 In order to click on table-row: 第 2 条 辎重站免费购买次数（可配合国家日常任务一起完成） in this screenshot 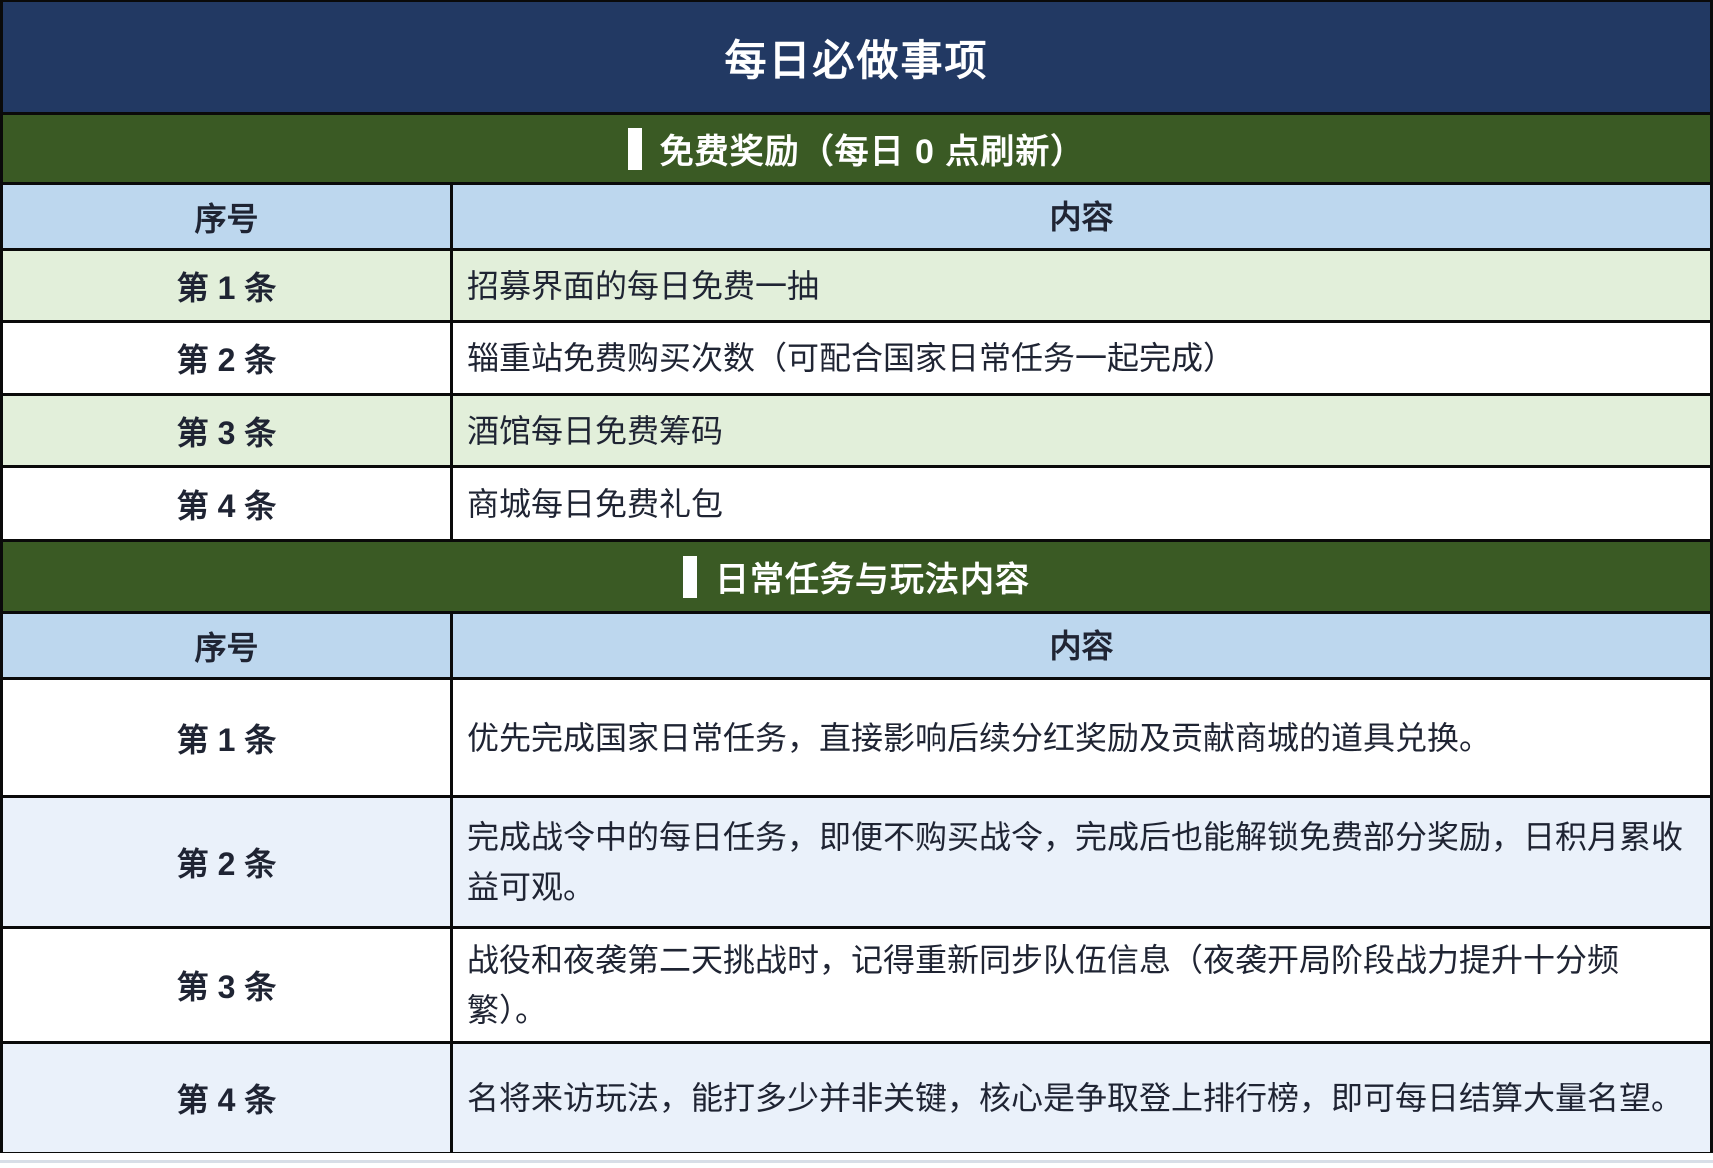, I will do `click(856, 356)`.